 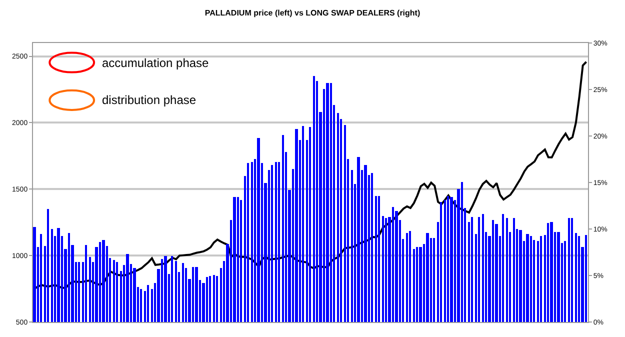 I want to click on annotation: accumulation phase, so click(x=156, y=63).